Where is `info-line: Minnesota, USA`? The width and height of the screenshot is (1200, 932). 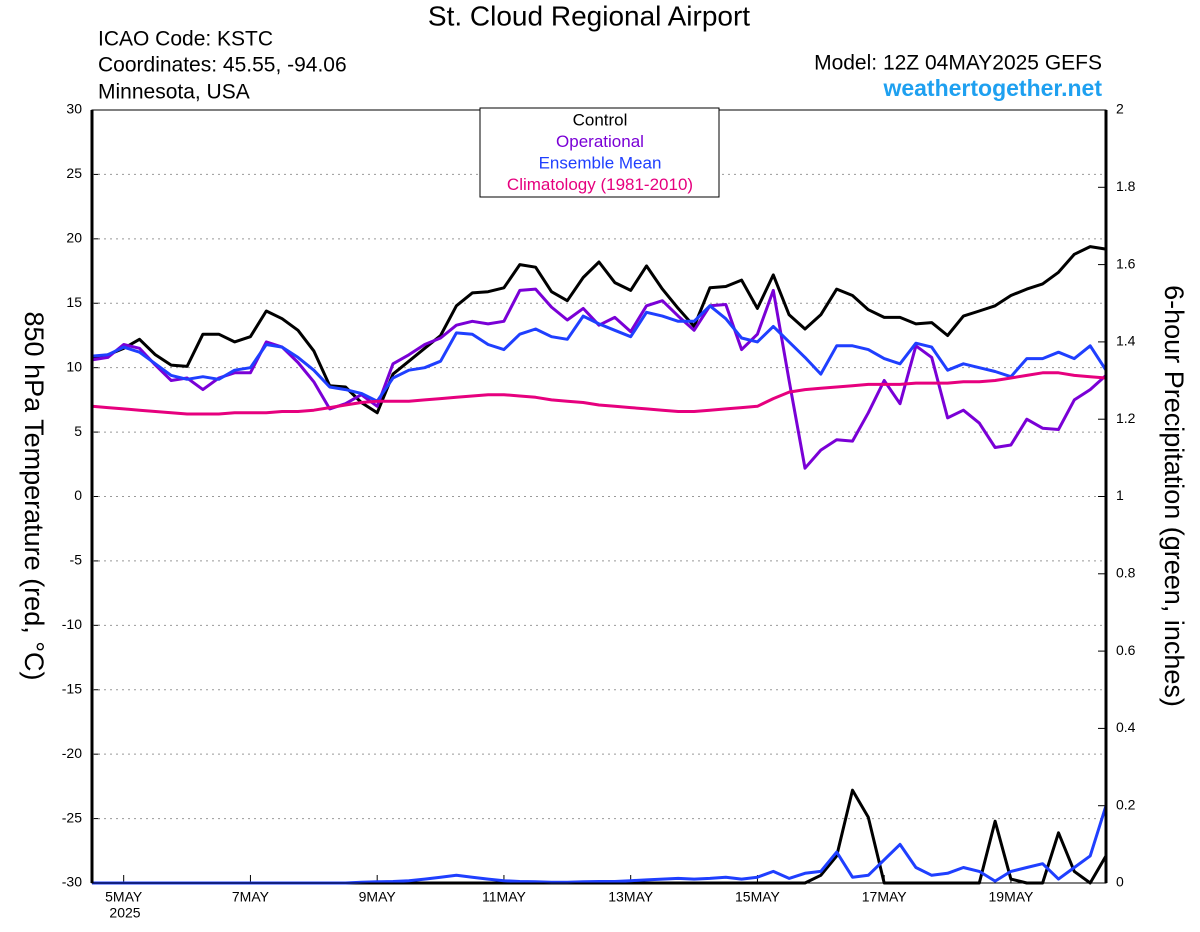
info-line: Minnesota, USA is located at coordinates (174, 92).